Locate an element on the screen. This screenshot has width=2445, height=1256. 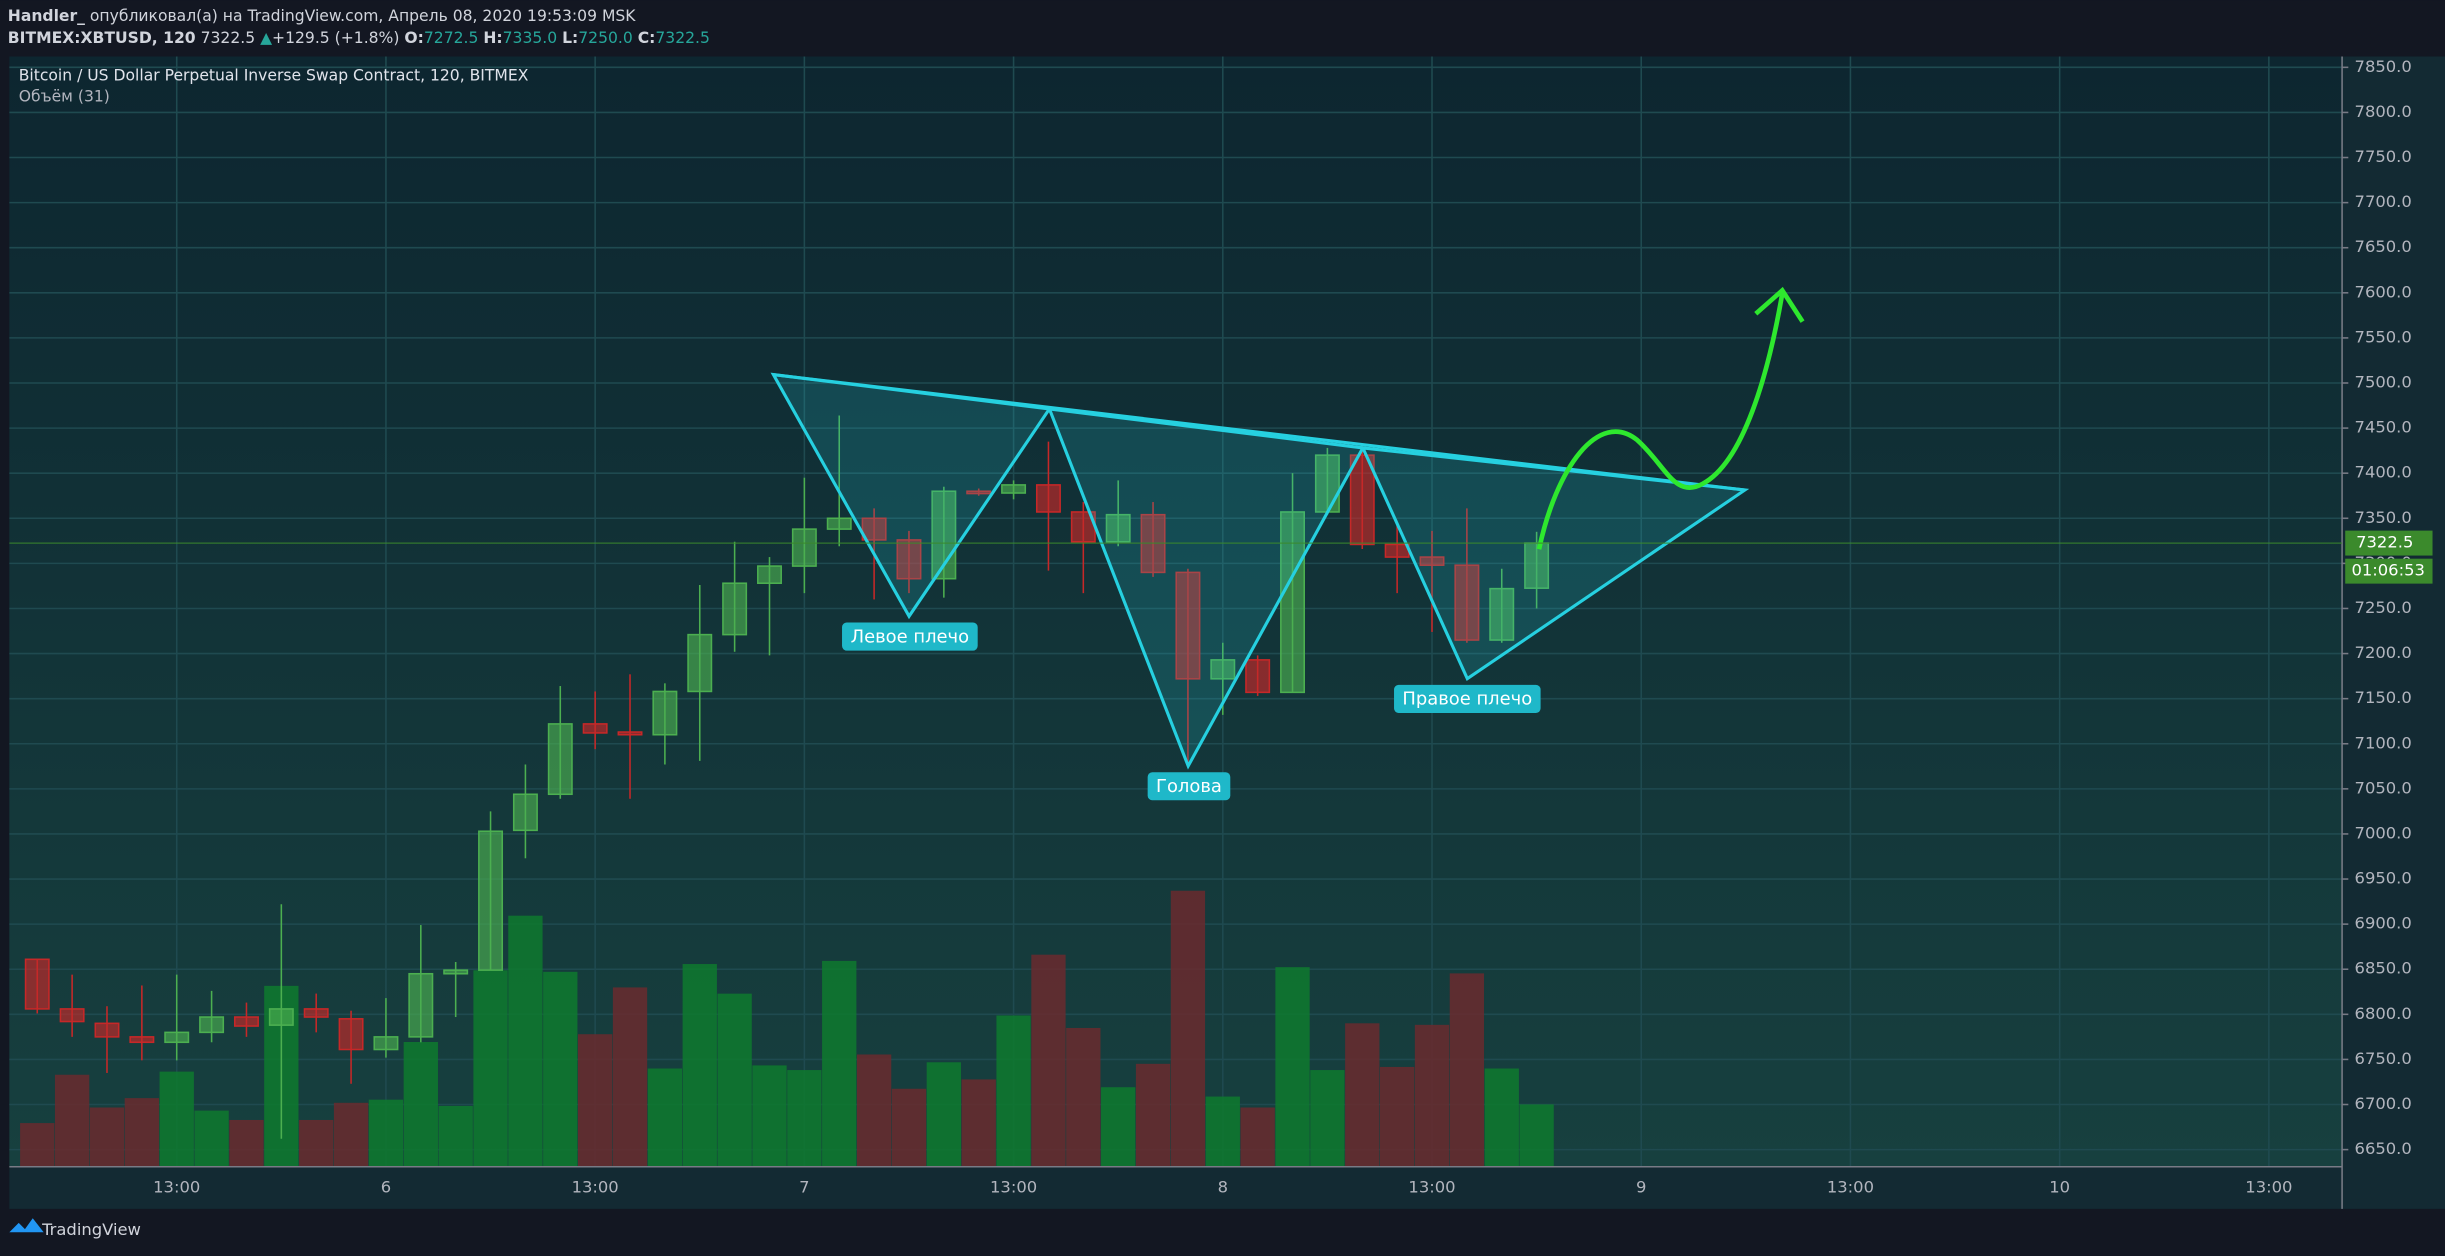
footer-brand: TradingView is located at coordinates (91, 1229).